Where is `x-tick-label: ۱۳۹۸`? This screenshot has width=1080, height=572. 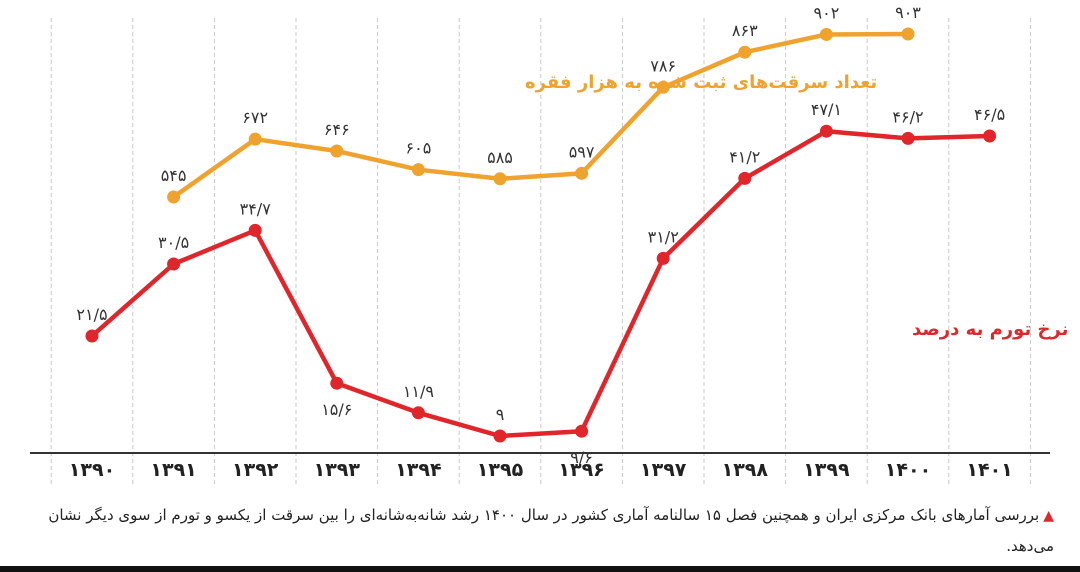 x-tick-label: ۱۳۹۸ is located at coordinates (745, 470).